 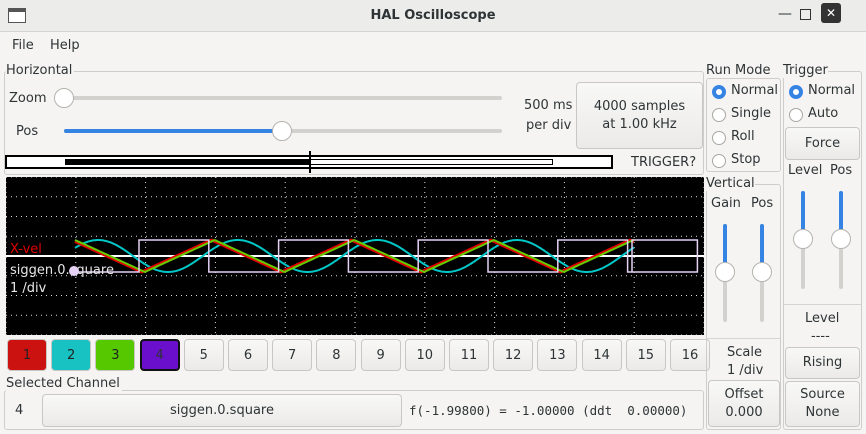 I want to click on trigger-marker, so click(x=310, y=162).